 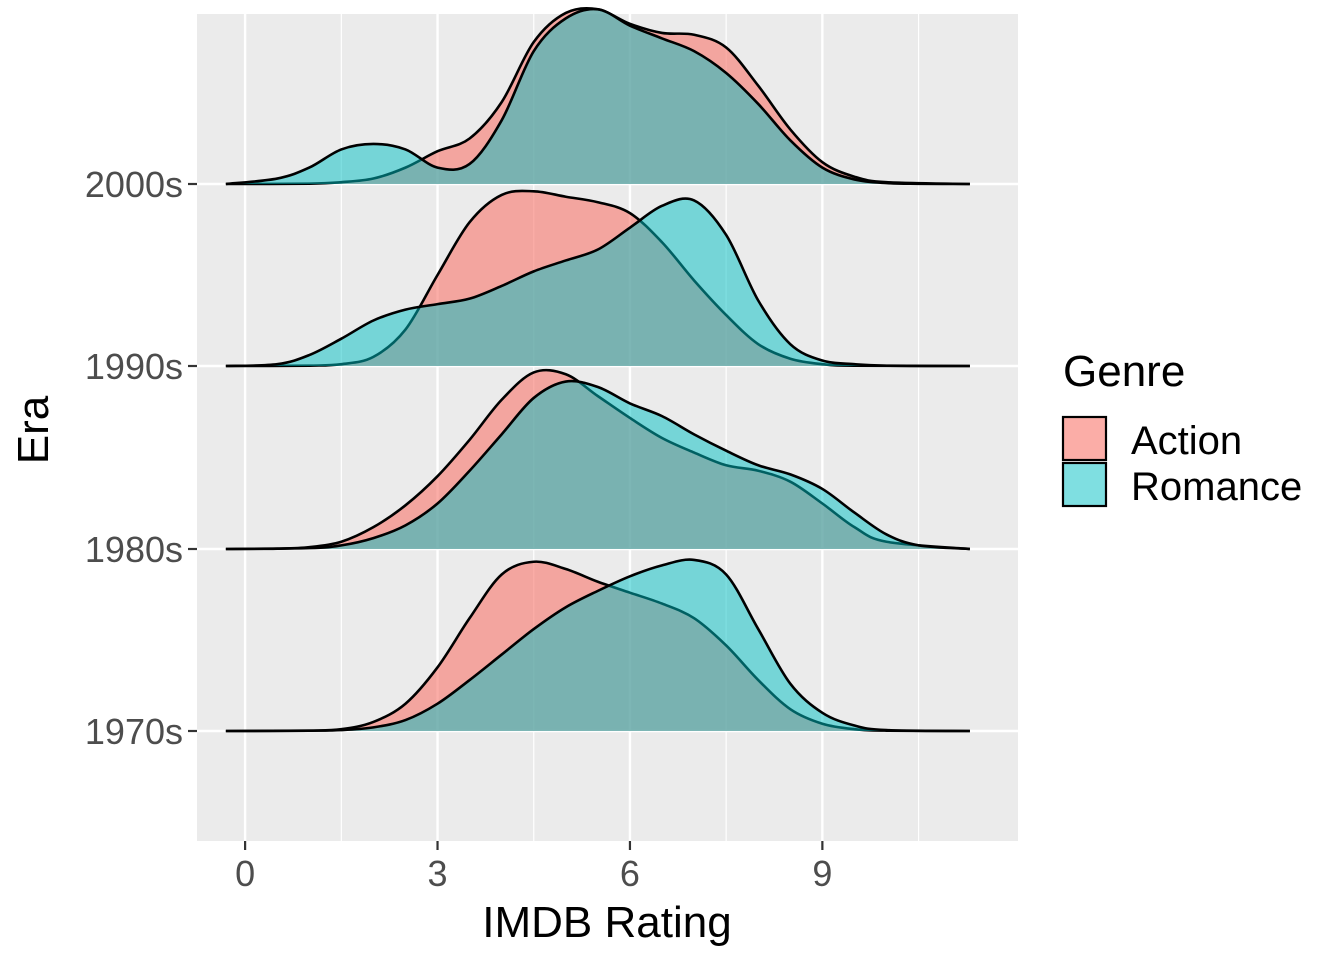 I want to click on legend-key-romance, so click(x=1084, y=484).